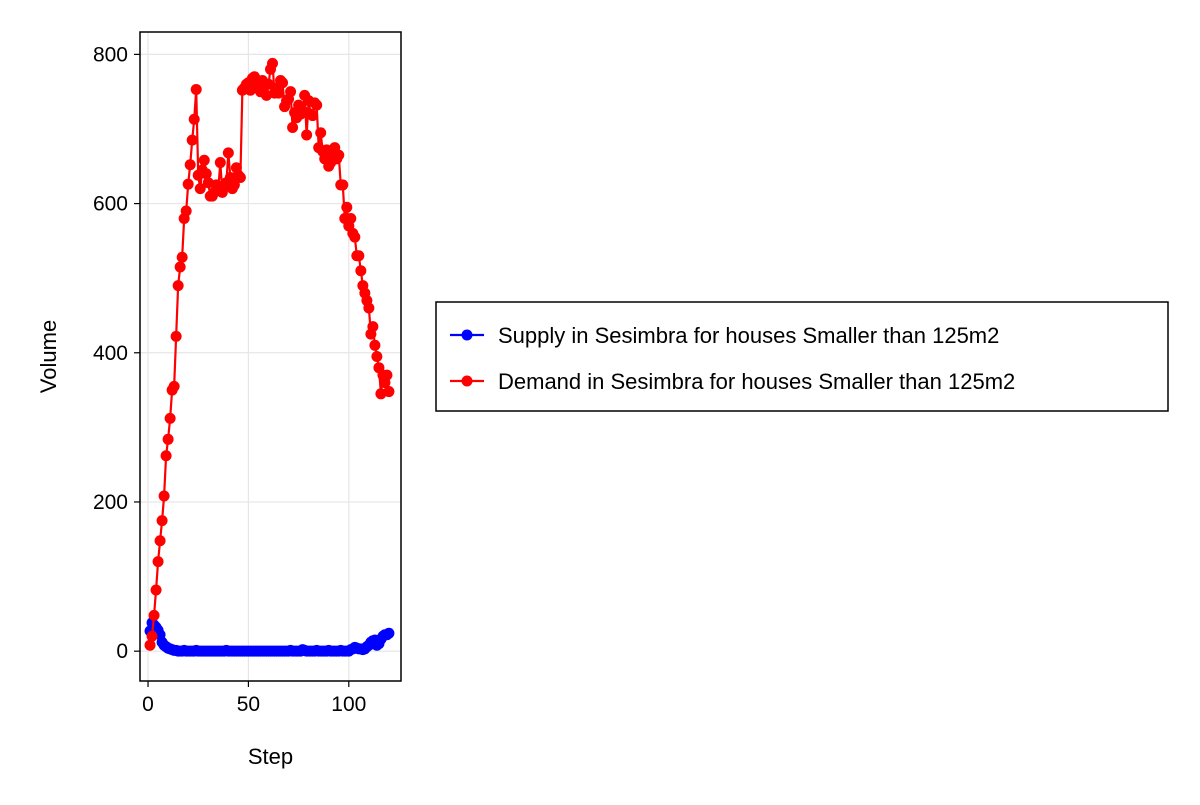 The height and width of the screenshot is (805, 1200). What do you see at coordinates (269, 637) in the screenshot?
I see `series-group` at bounding box center [269, 637].